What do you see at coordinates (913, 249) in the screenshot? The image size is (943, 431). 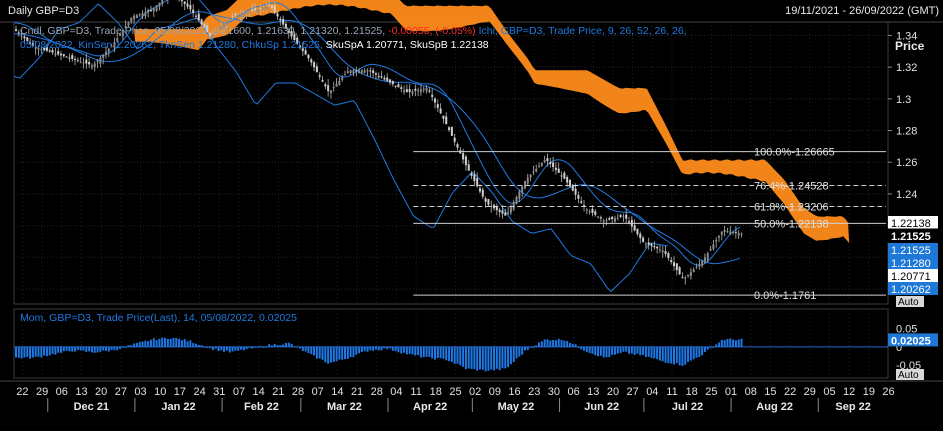 I see `price-badge` at bounding box center [913, 249].